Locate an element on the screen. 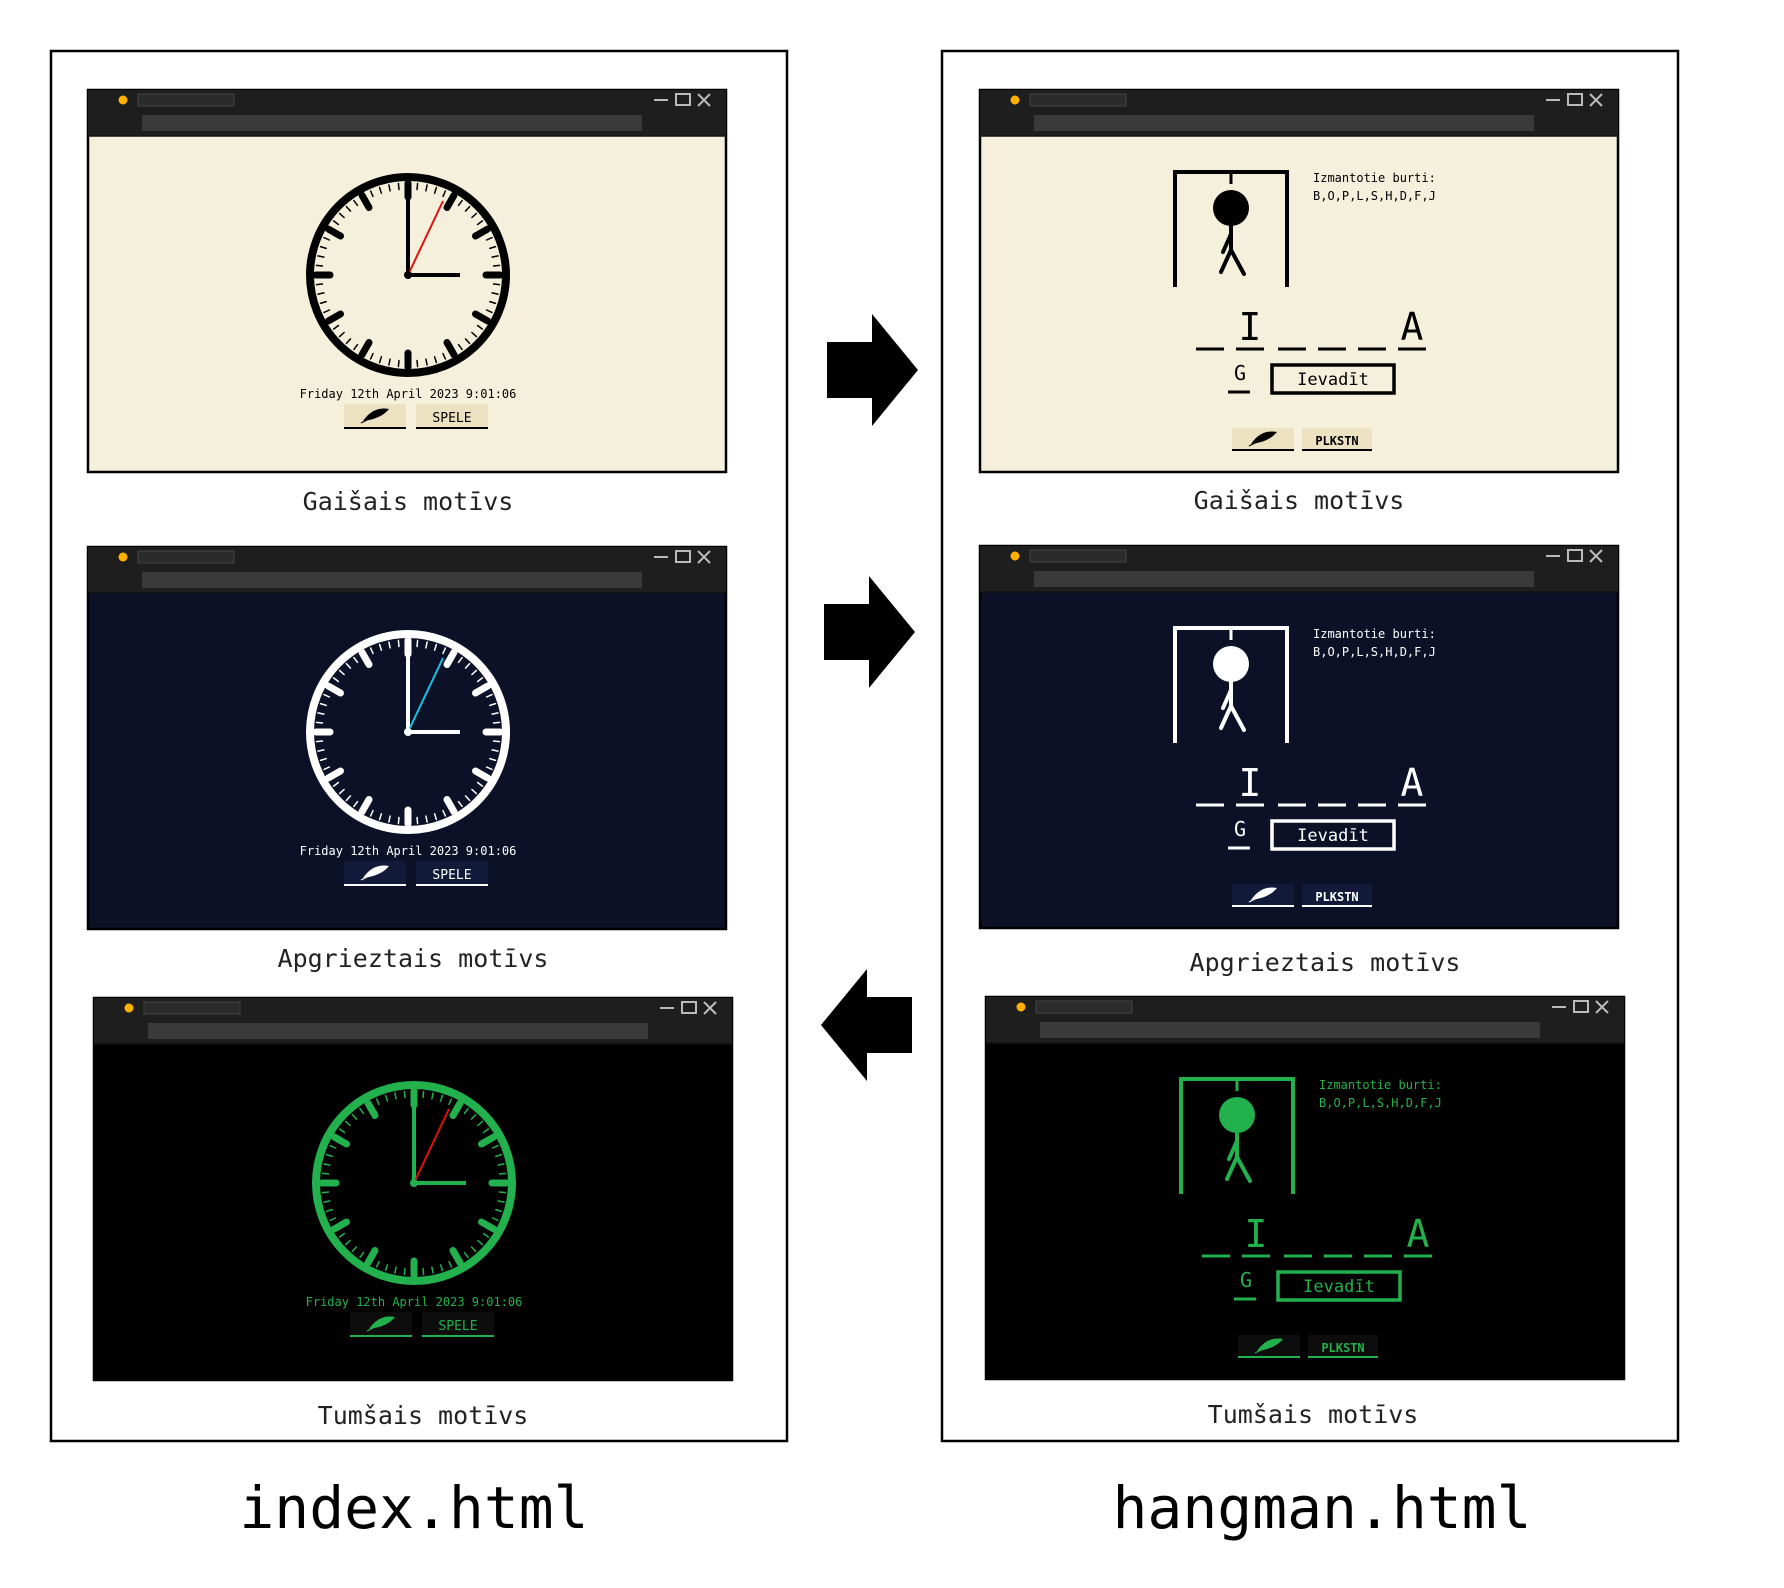 Image resolution: width=1784 pixels, height=1588 pixels. game-button-label: SPELE is located at coordinates (457, 1326).